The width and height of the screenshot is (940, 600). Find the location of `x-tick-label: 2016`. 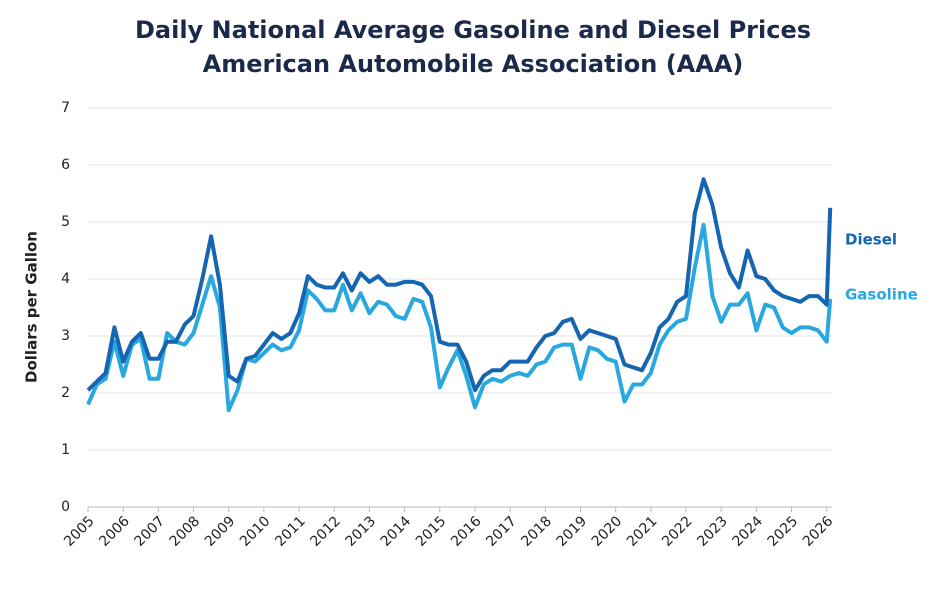

x-tick-label: 2016 is located at coordinates (466, 531).